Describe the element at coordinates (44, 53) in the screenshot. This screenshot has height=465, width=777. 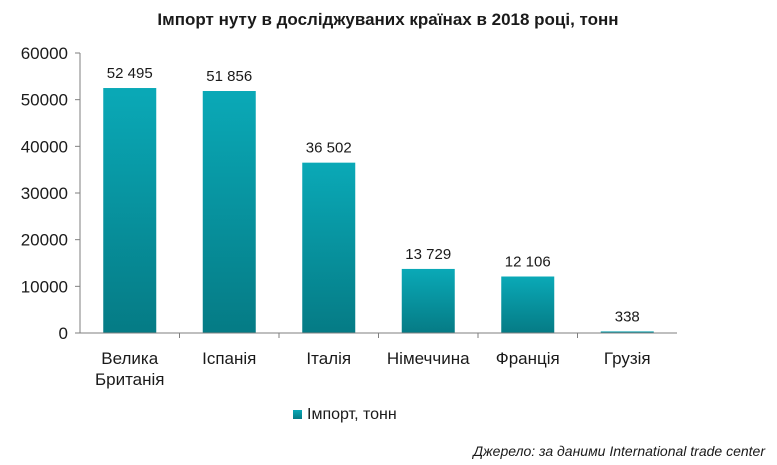
I see `y-tick-label: 60000` at that location.